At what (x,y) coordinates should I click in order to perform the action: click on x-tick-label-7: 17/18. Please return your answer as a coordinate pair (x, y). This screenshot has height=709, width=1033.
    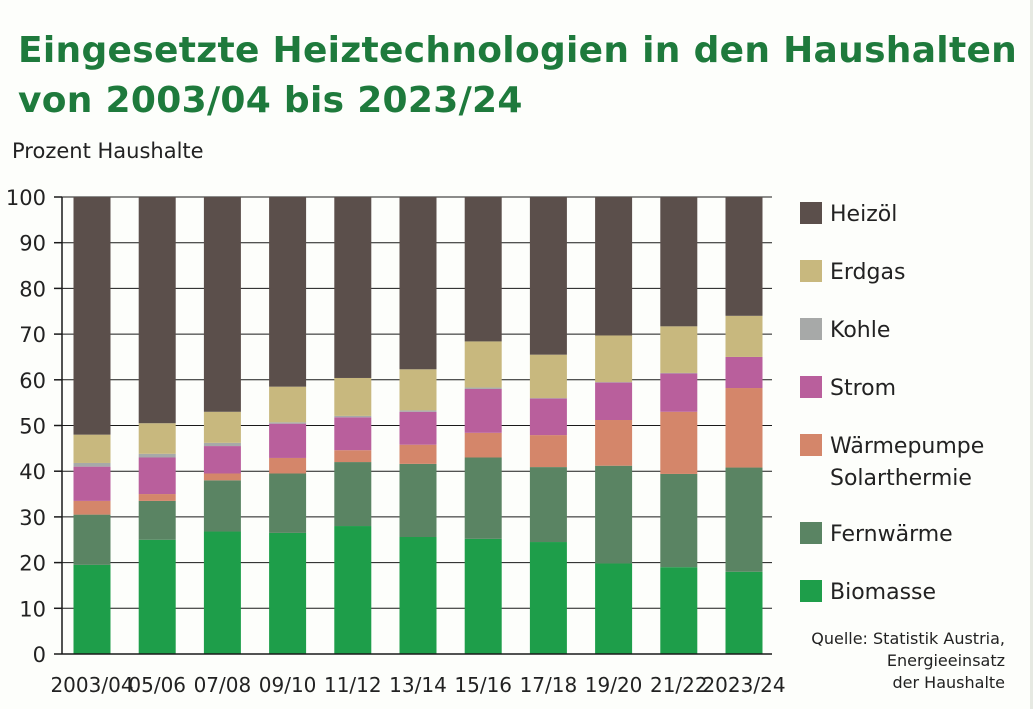
    Looking at the image, I should click on (549, 685).